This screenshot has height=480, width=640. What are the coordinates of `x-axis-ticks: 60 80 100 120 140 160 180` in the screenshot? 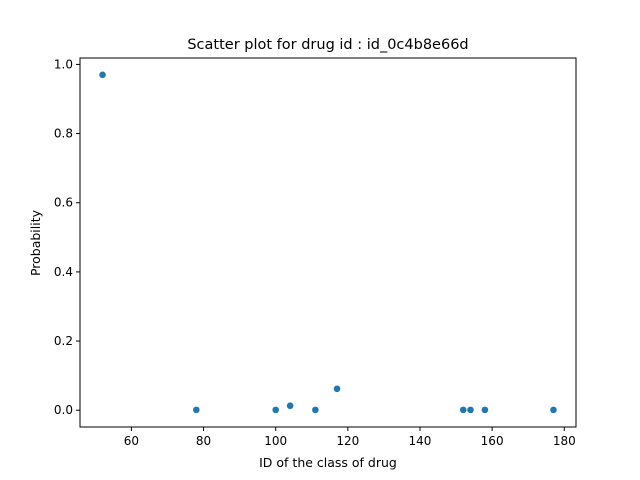 It's located at (350, 437).